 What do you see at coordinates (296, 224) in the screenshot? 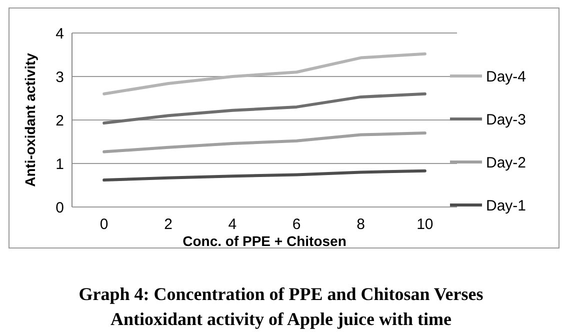
I see `x-tick-label: 6` at bounding box center [296, 224].